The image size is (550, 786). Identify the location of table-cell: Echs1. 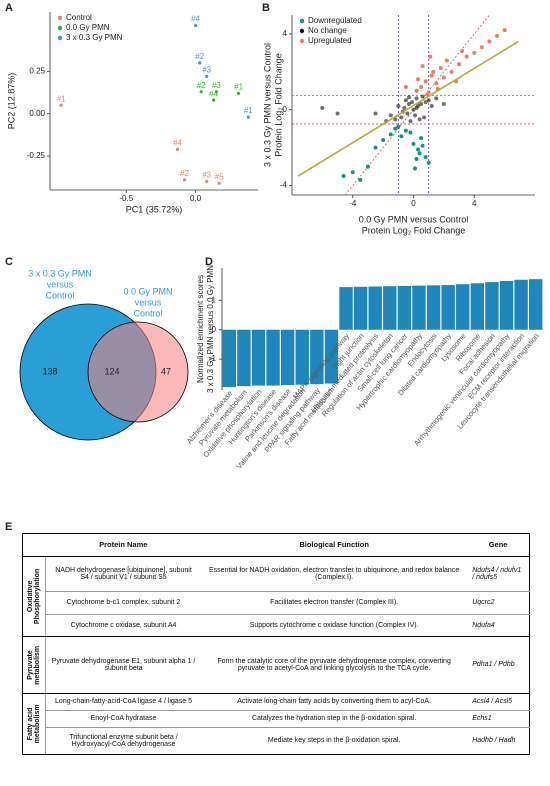
(498, 719).